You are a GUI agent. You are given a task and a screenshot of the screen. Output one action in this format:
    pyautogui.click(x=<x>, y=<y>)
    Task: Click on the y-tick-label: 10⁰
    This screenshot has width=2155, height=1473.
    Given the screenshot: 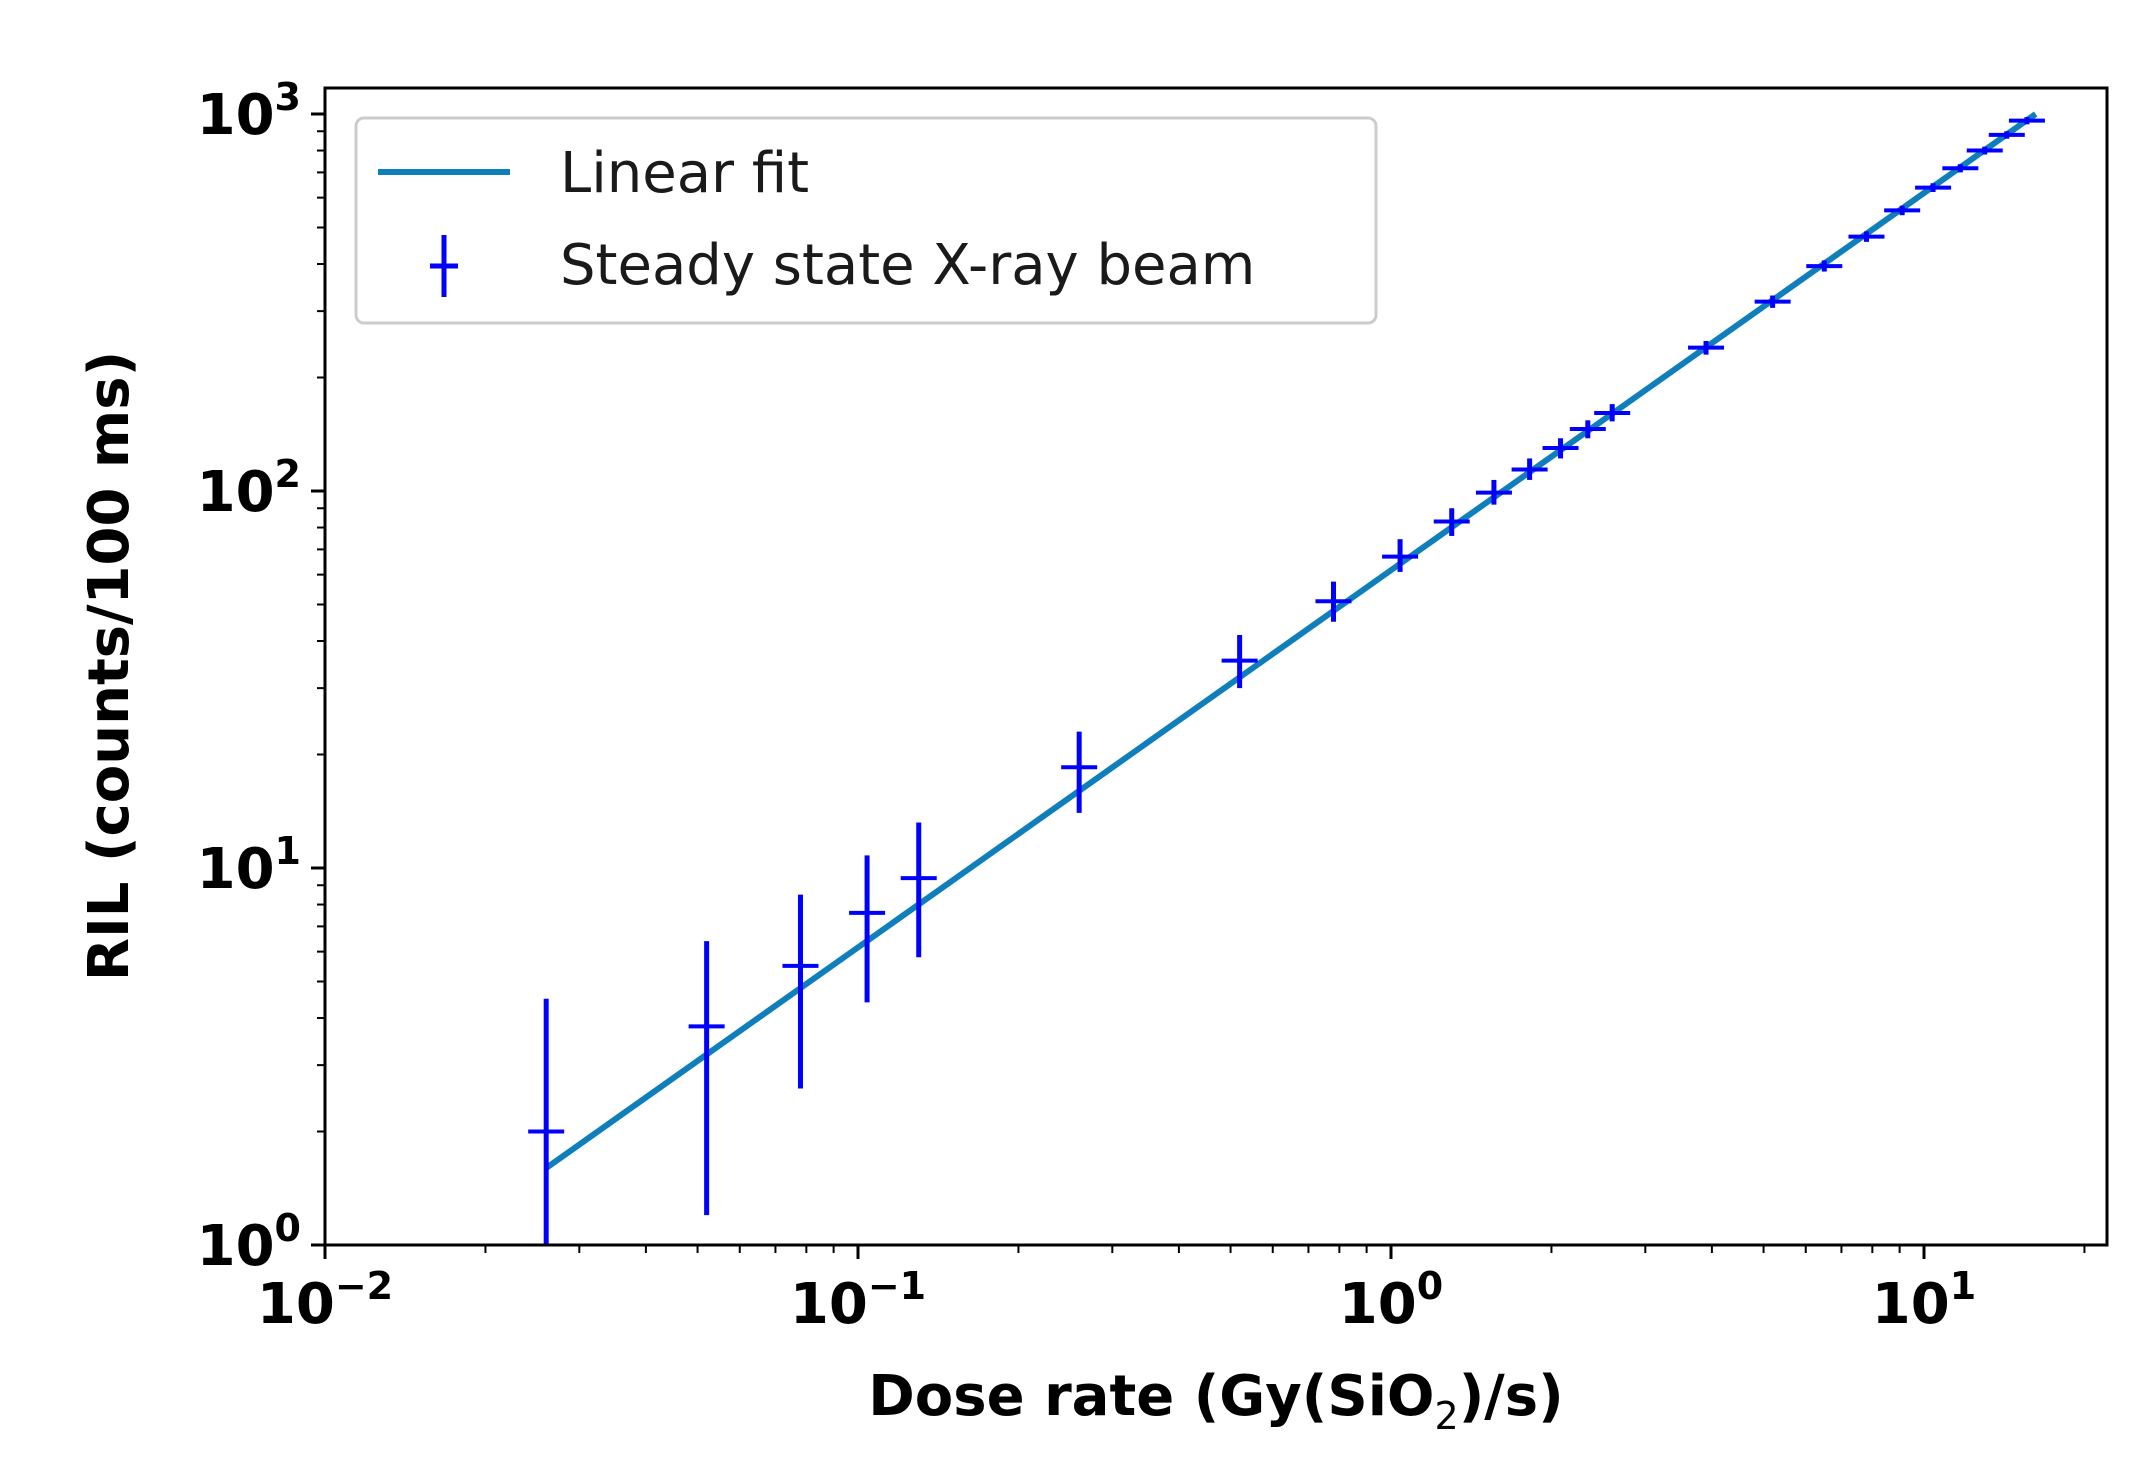 What is the action you would take?
    pyautogui.click(x=249, y=1242)
    